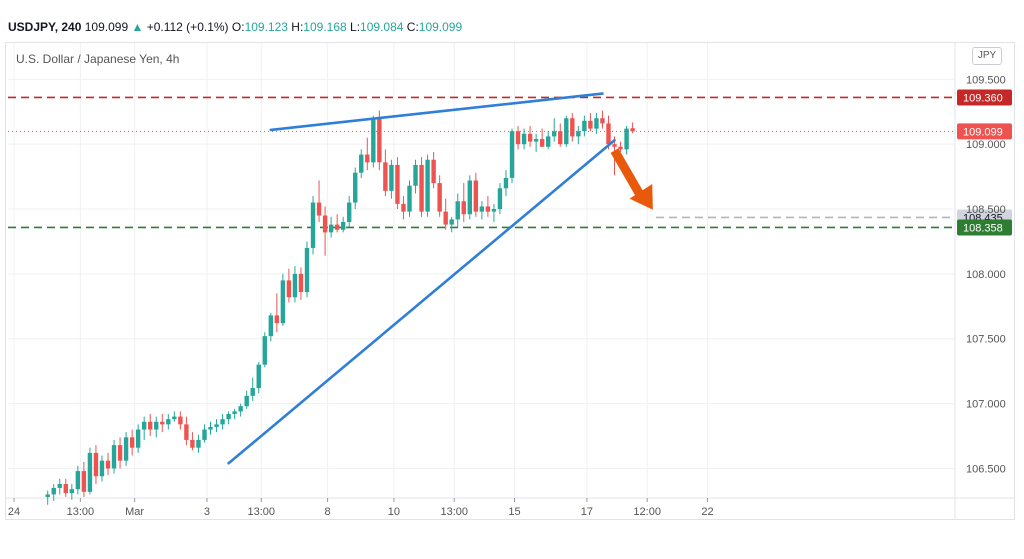  What do you see at coordinates (987, 56) in the screenshot?
I see `currency-button: JPY` at bounding box center [987, 56].